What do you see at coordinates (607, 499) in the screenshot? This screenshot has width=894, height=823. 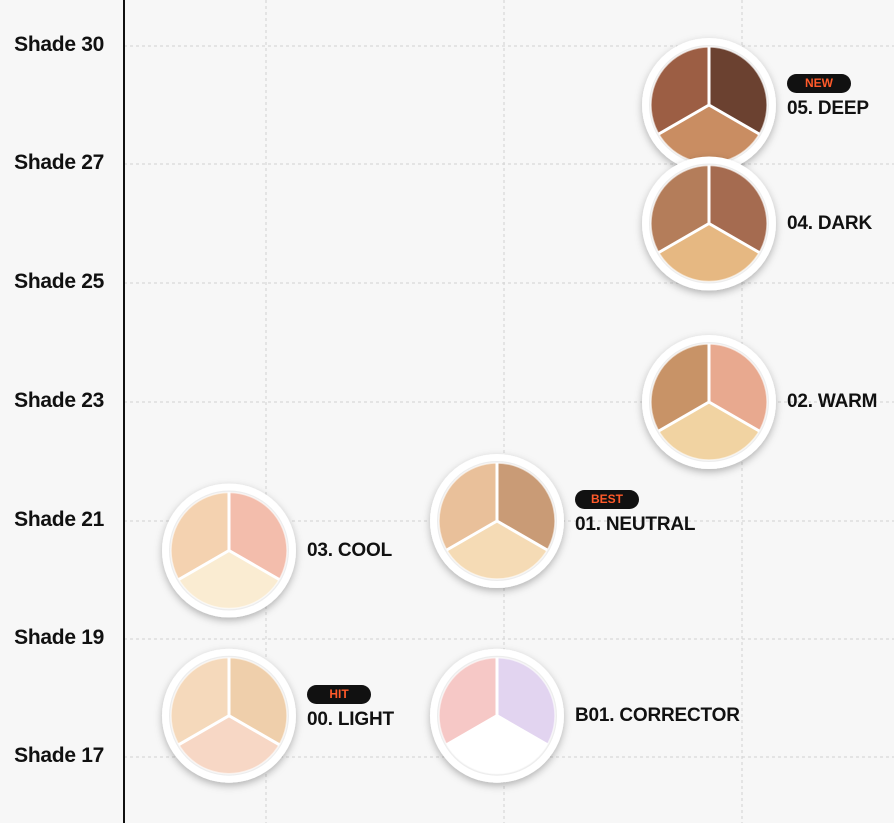 I see `badge-best: BEST` at bounding box center [607, 499].